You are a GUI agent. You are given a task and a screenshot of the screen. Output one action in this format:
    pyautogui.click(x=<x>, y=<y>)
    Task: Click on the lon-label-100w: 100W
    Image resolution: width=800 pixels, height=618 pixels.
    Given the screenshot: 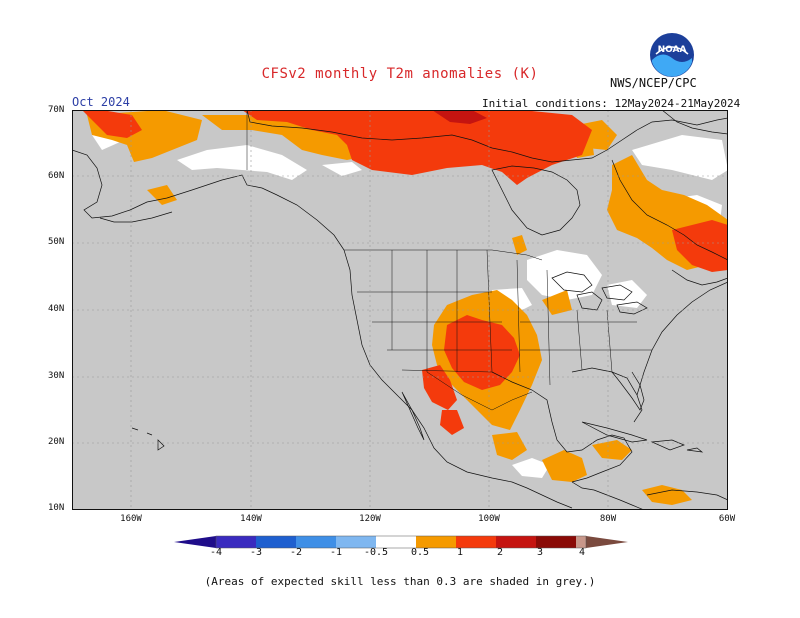 What is the action you would take?
    pyautogui.click(x=489, y=519)
    